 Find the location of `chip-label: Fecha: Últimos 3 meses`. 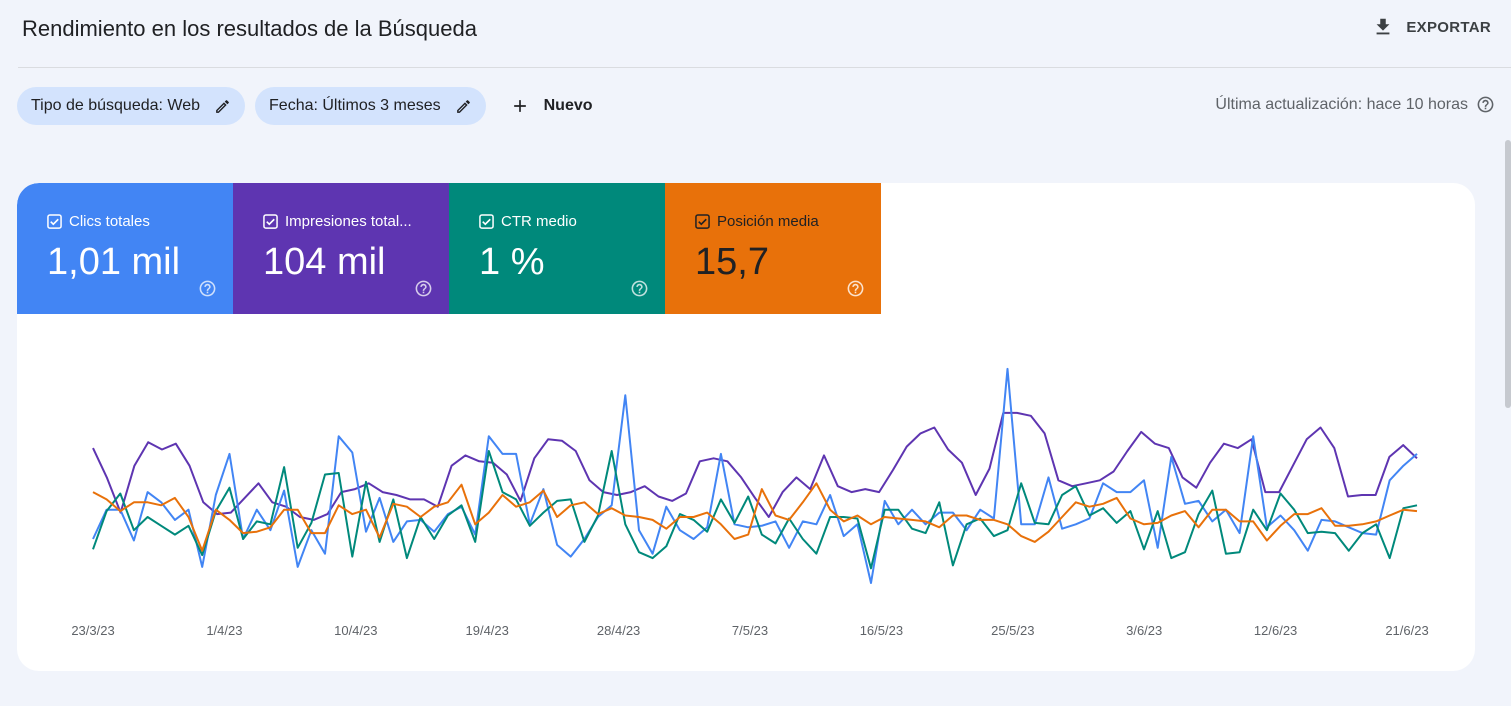

chip-label: Fecha: Últimos 3 meses is located at coordinates (355, 105).